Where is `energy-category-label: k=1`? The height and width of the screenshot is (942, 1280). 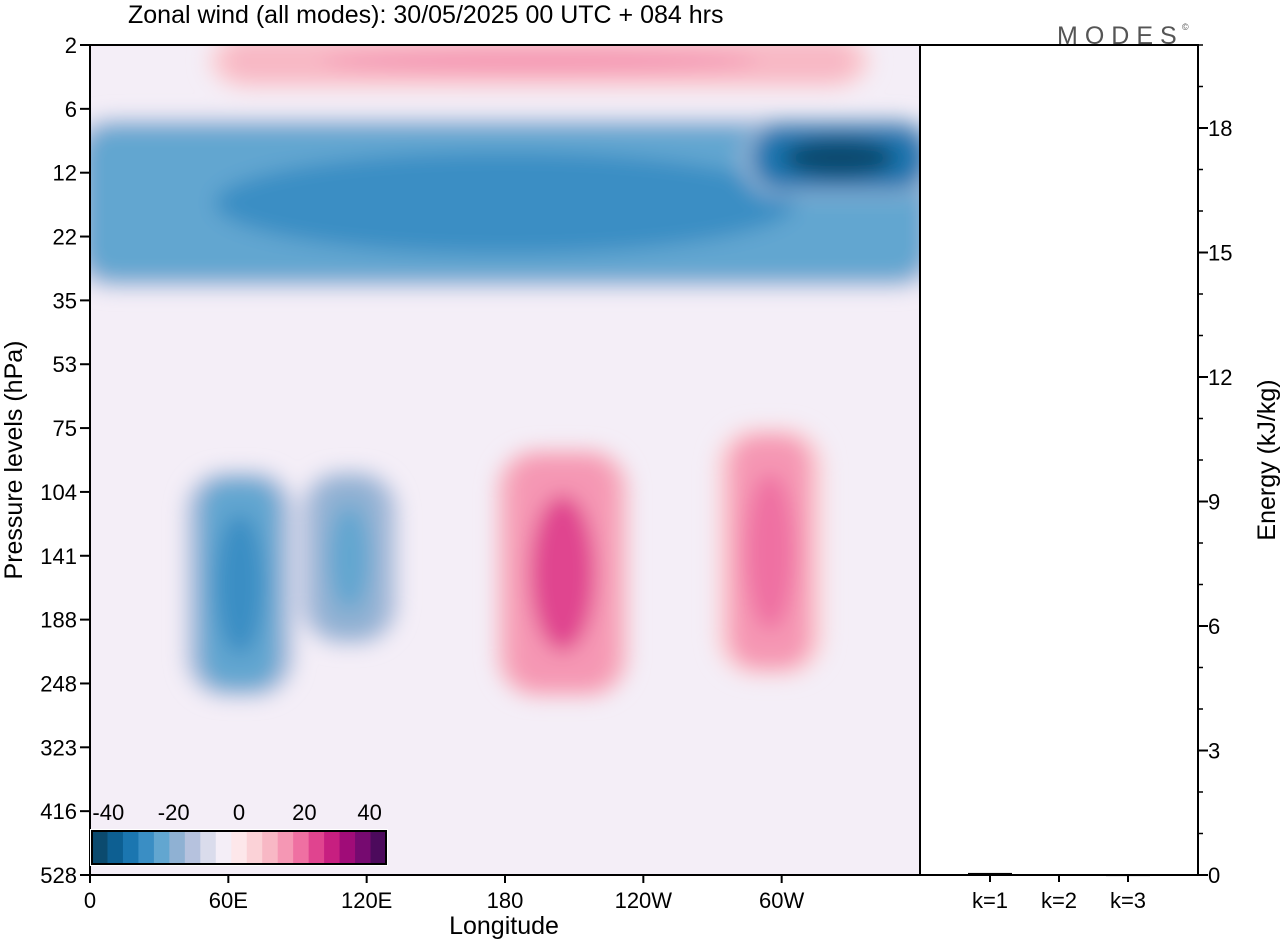
energy-category-label: k=1 is located at coordinates (990, 900).